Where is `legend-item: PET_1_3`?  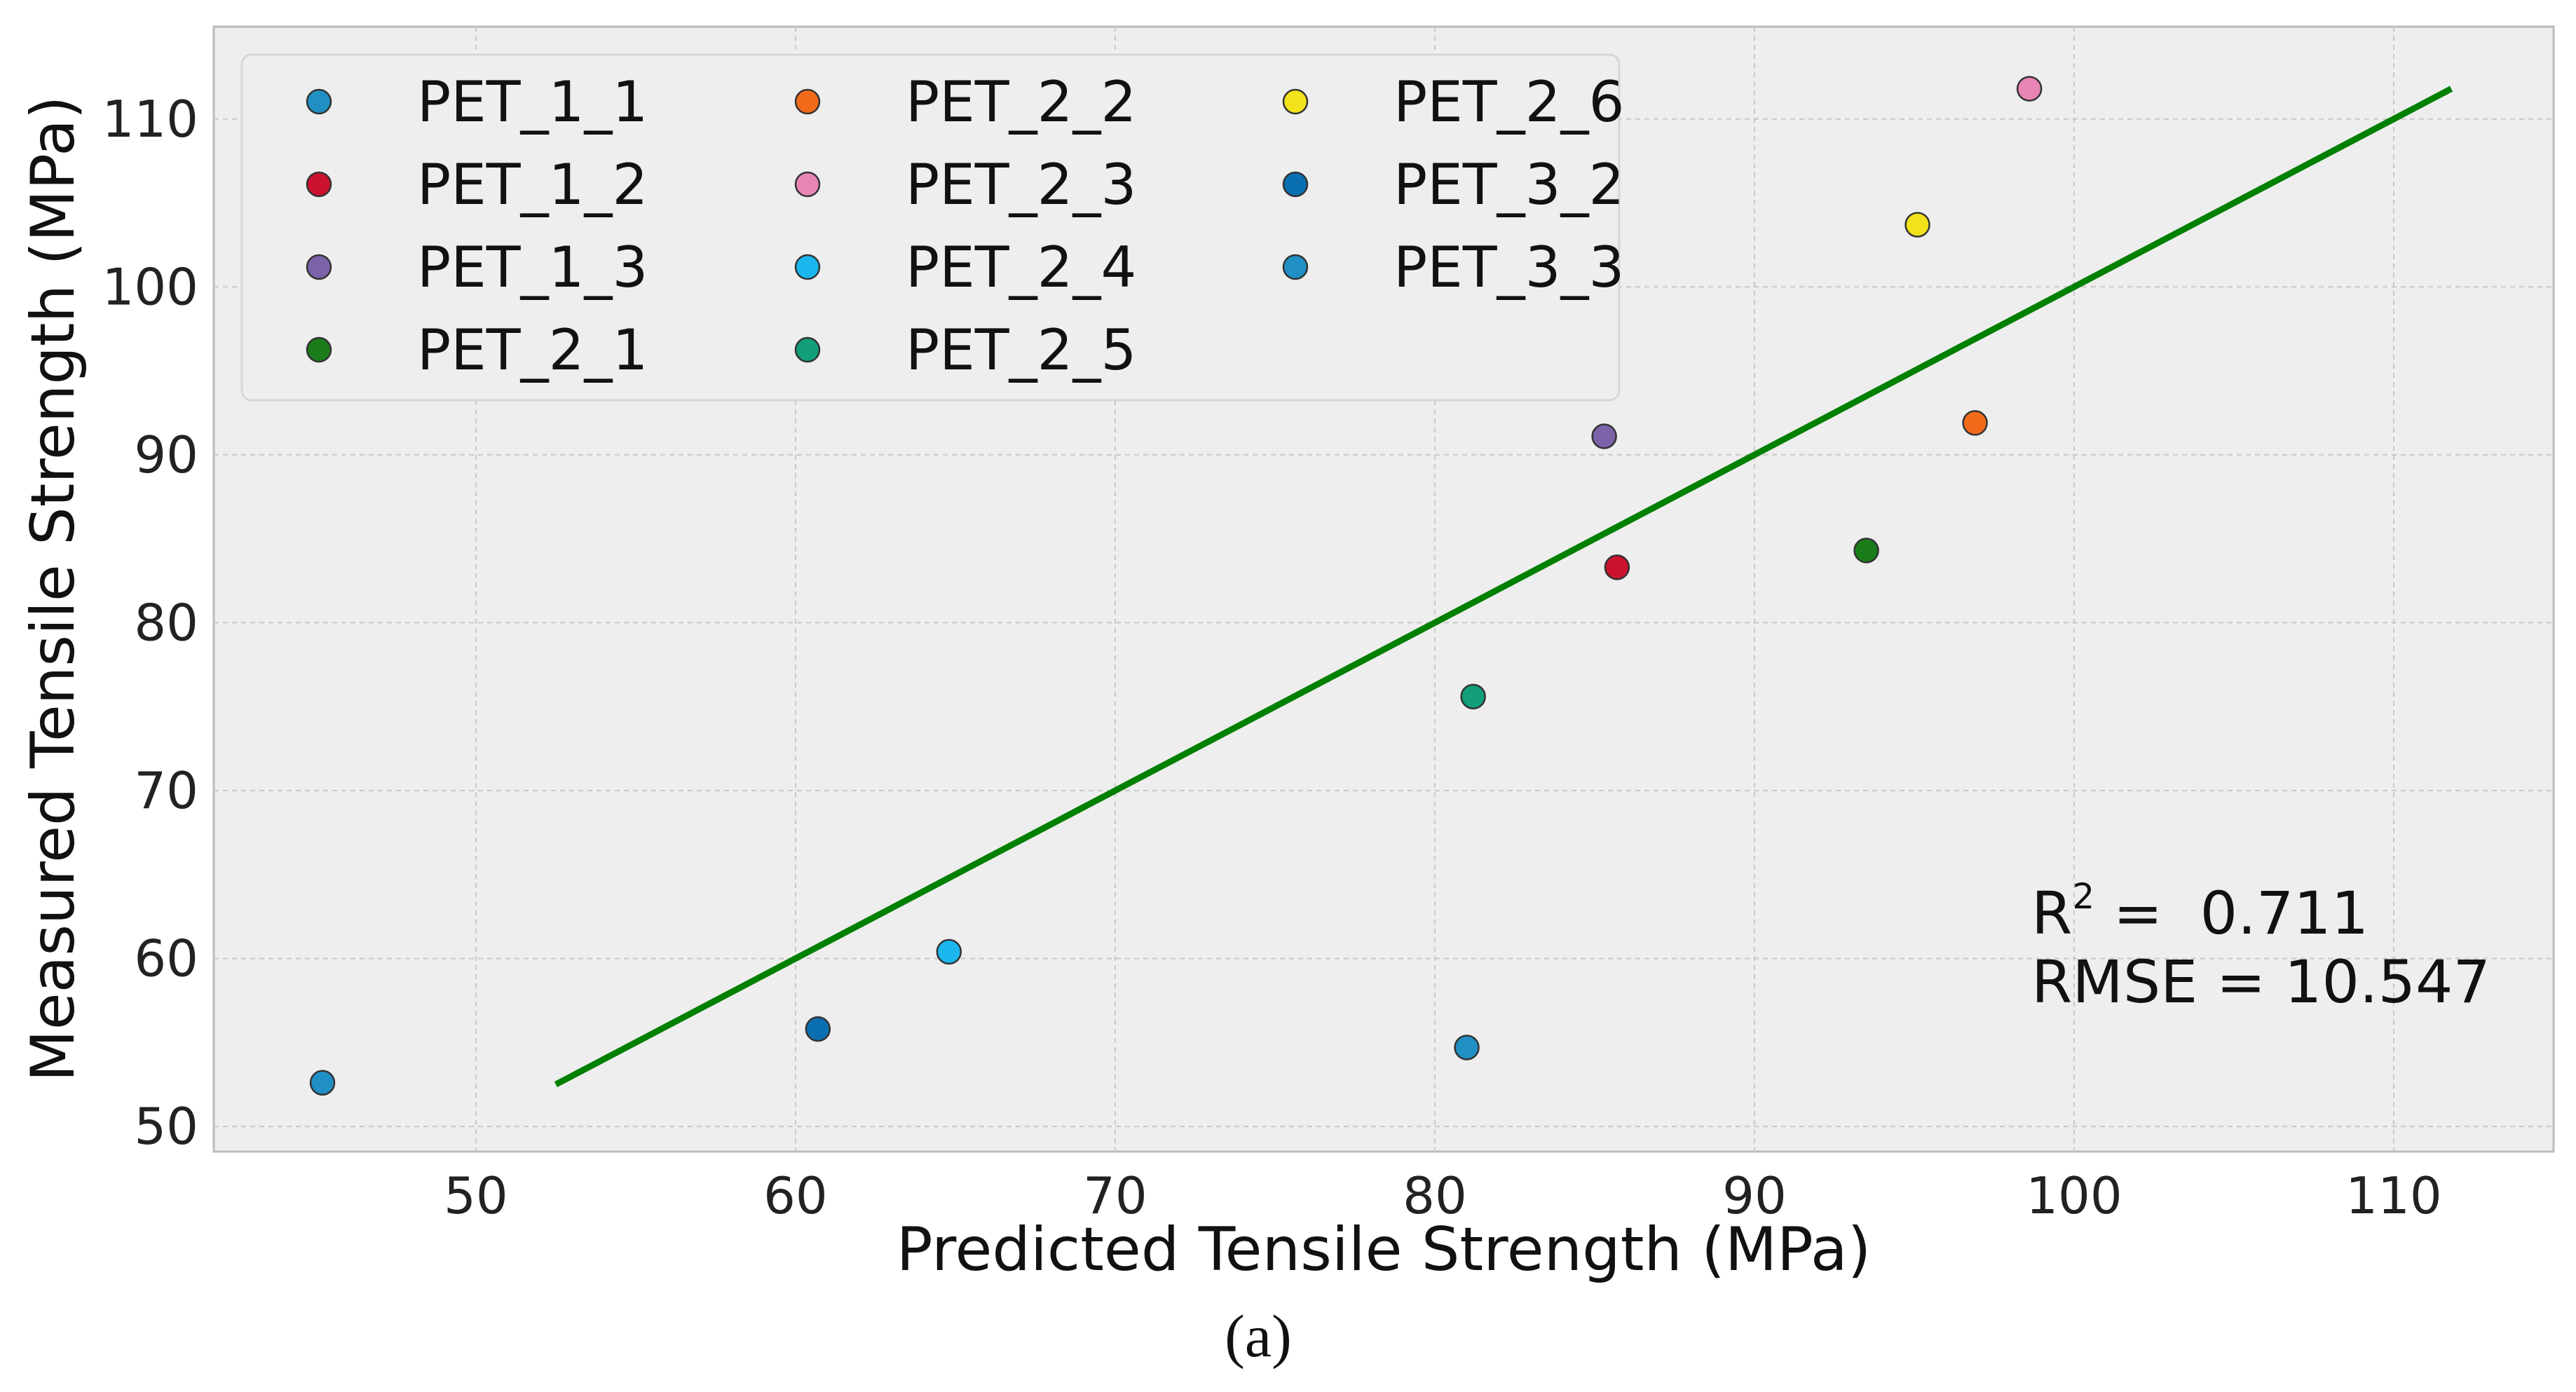 legend-item: PET_1_3 is located at coordinates (477, 268).